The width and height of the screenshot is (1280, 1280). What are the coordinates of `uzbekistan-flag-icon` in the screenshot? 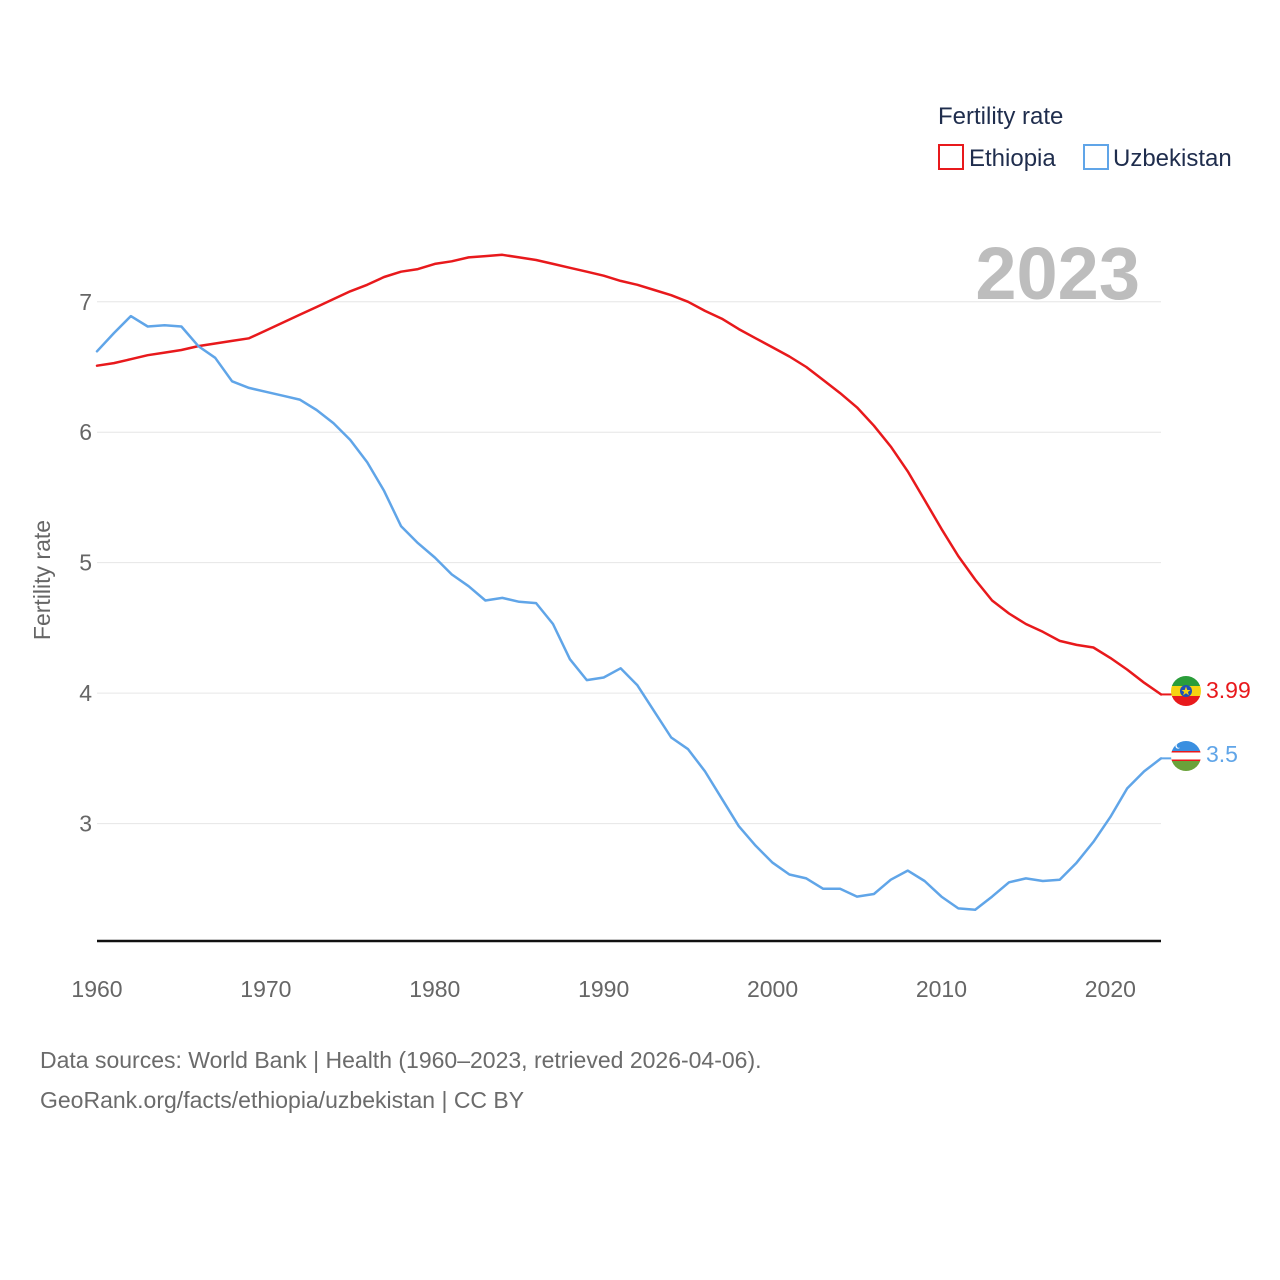 It's located at (1186, 756).